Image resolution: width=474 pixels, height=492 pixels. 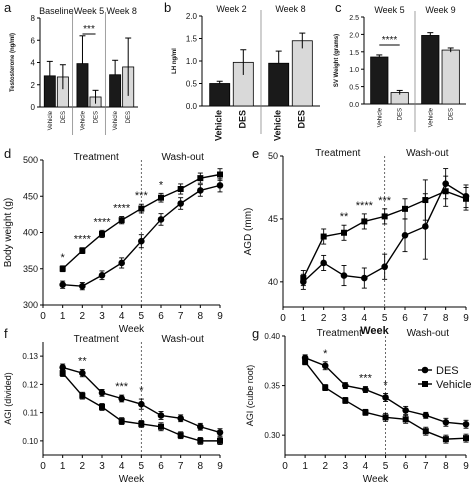 I want to click on panel-letter: e, so click(x=255, y=153).